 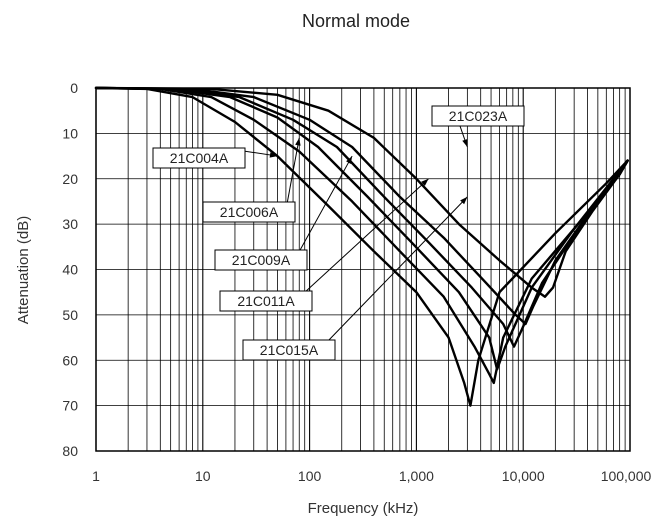 What do you see at coordinates (70, 133) in the screenshot?
I see `y-tick-label: 10` at bounding box center [70, 133].